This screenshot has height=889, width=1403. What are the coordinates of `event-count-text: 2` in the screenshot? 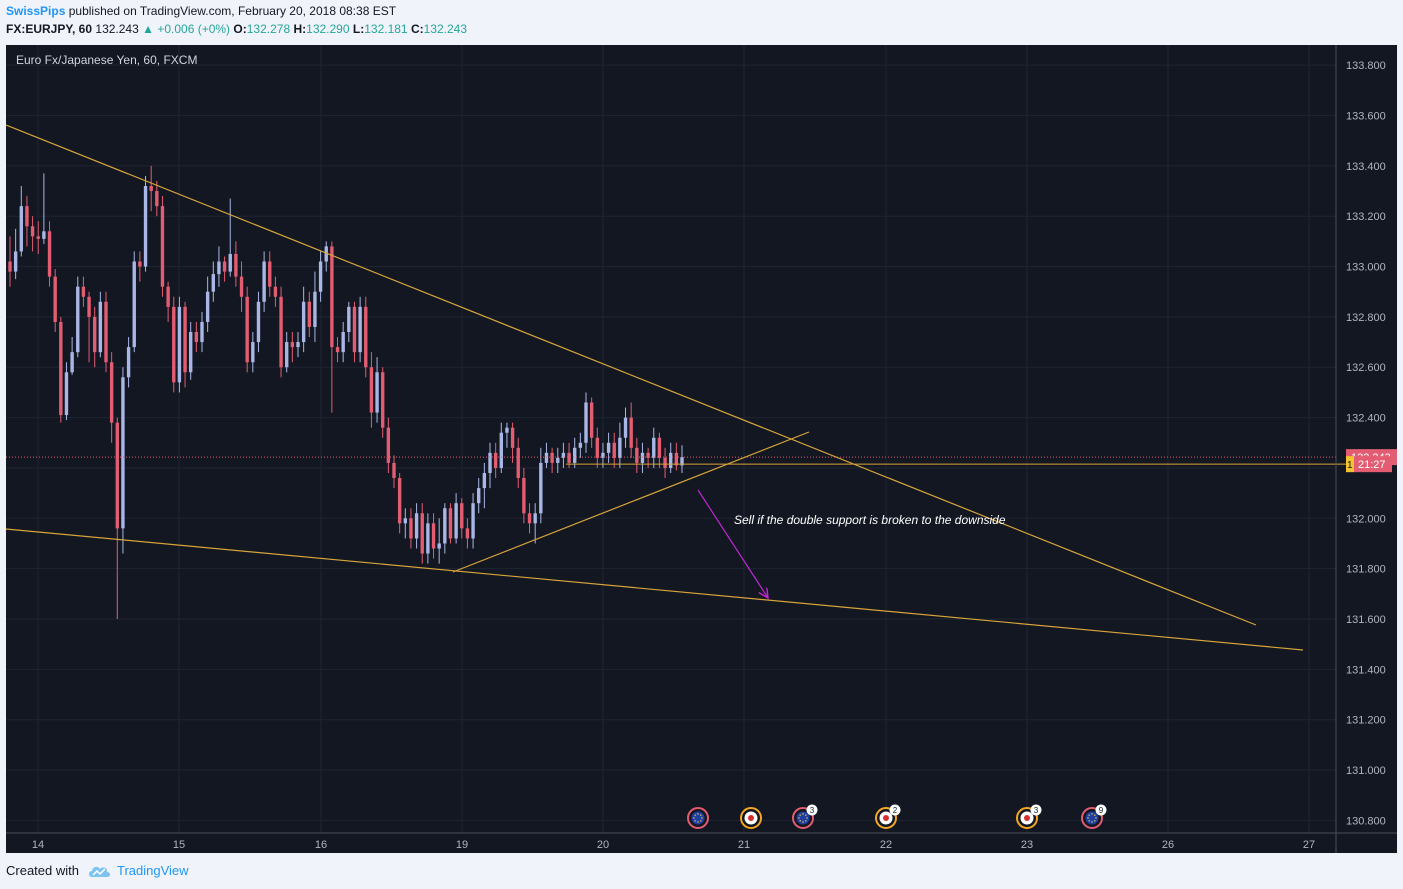 It's located at (895, 810).